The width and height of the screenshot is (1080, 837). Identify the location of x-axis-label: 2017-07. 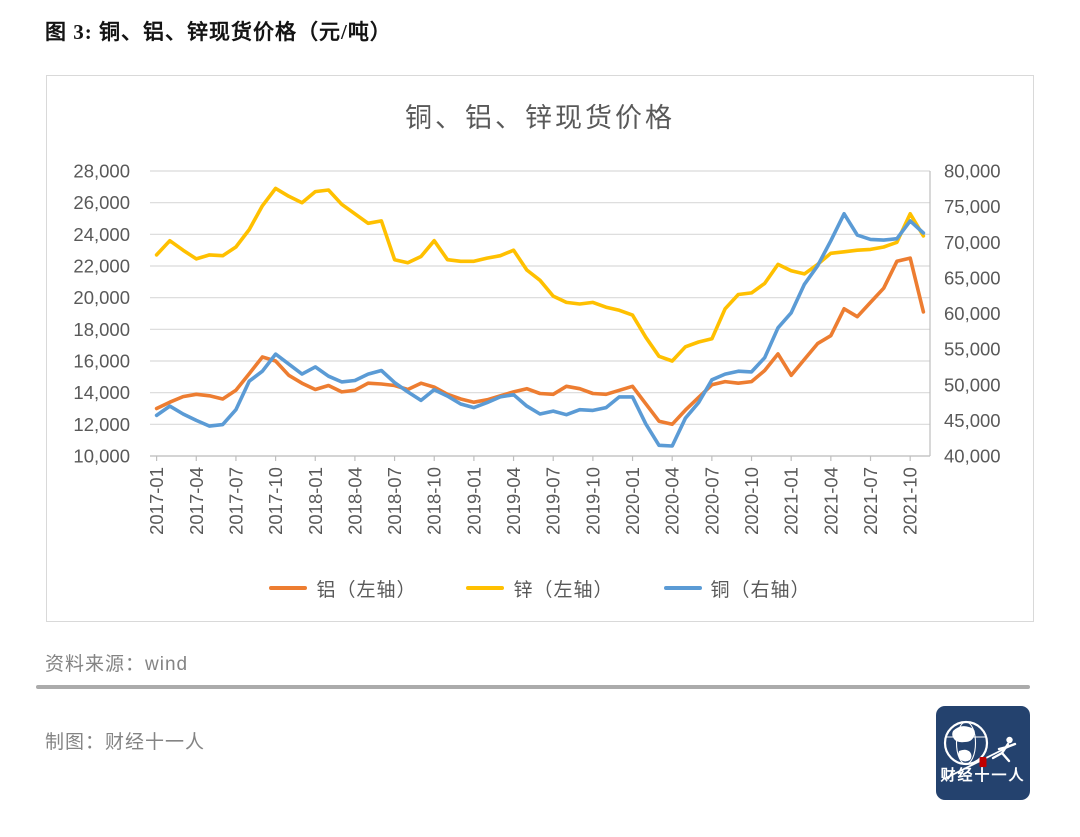
(235, 501).